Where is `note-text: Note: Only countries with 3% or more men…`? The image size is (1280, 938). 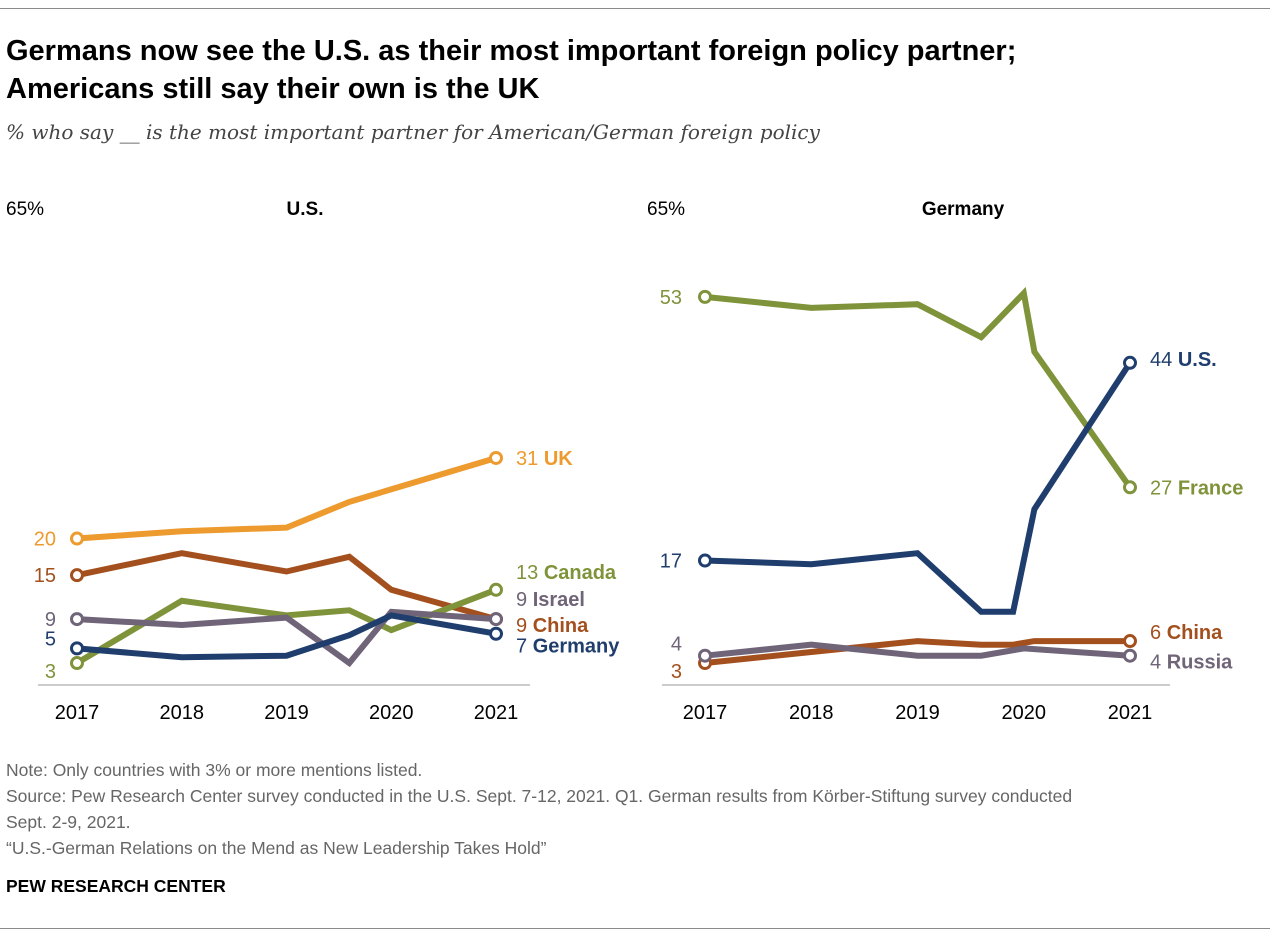
note-text: Note: Only countries with 3% or more men… is located at coordinates (214, 770).